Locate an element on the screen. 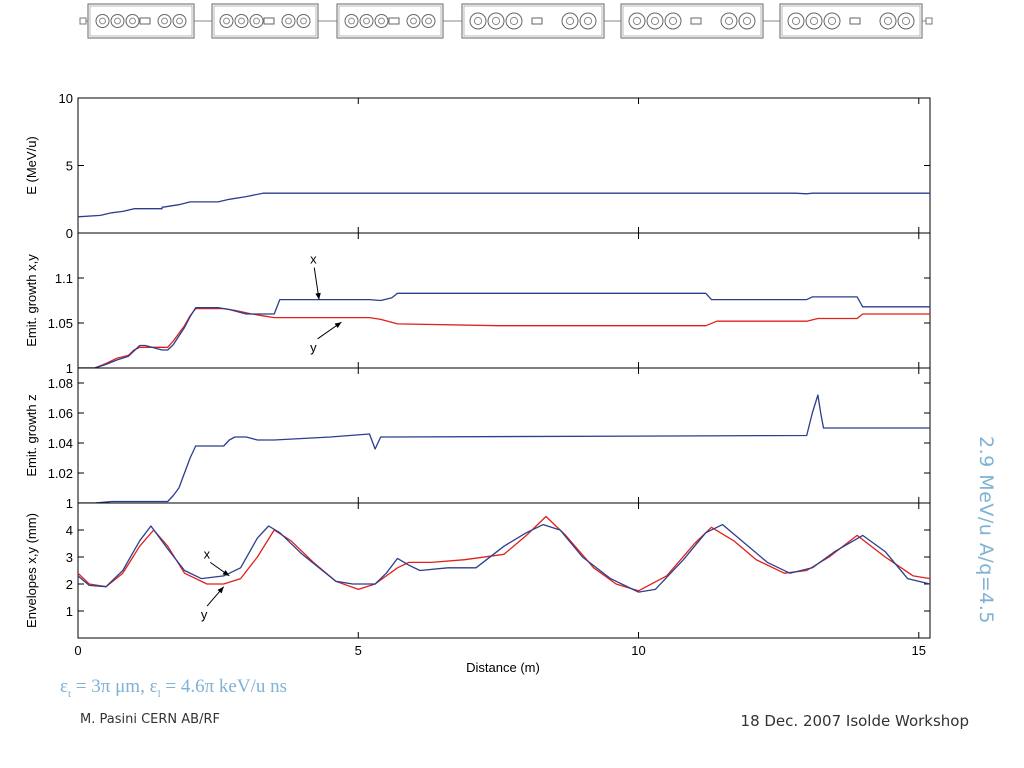 This screenshot has width=1024, height=768. y-tick-label: 1.06 is located at coordinates (60, 413).